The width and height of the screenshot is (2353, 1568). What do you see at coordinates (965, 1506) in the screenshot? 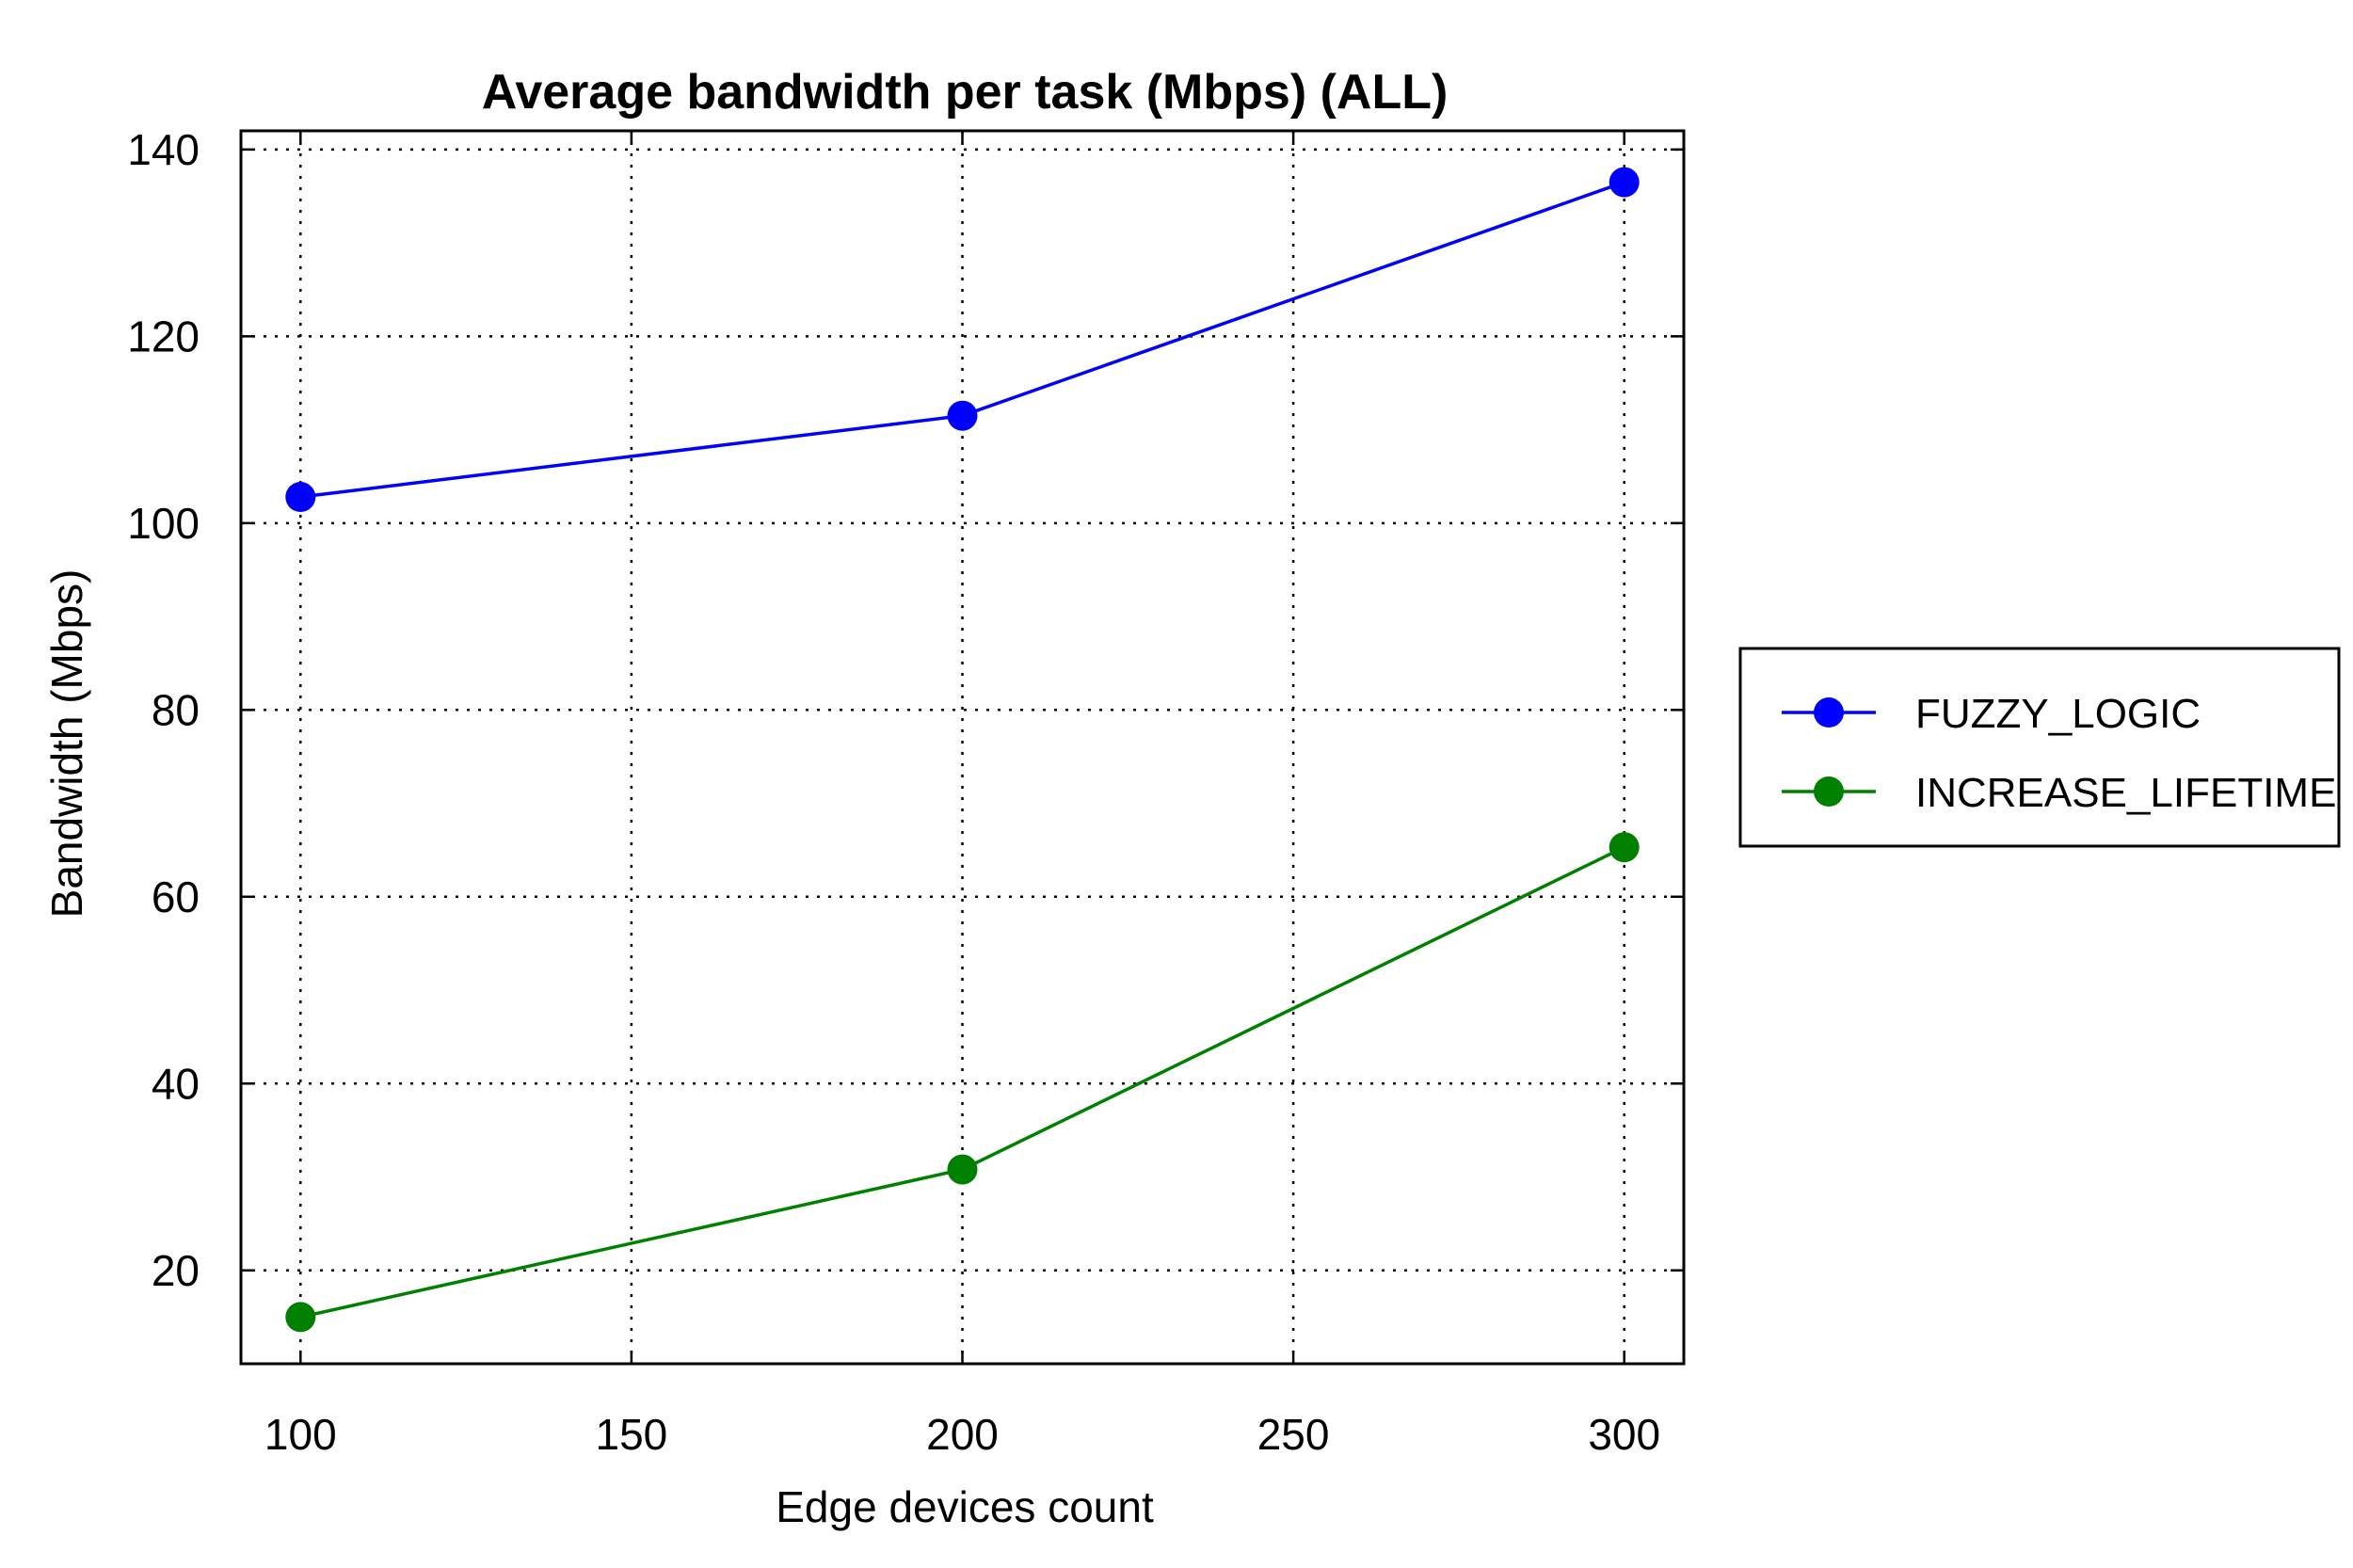
I see `x-axis-label: Edge devices count` at bounding box center [965, 1506].